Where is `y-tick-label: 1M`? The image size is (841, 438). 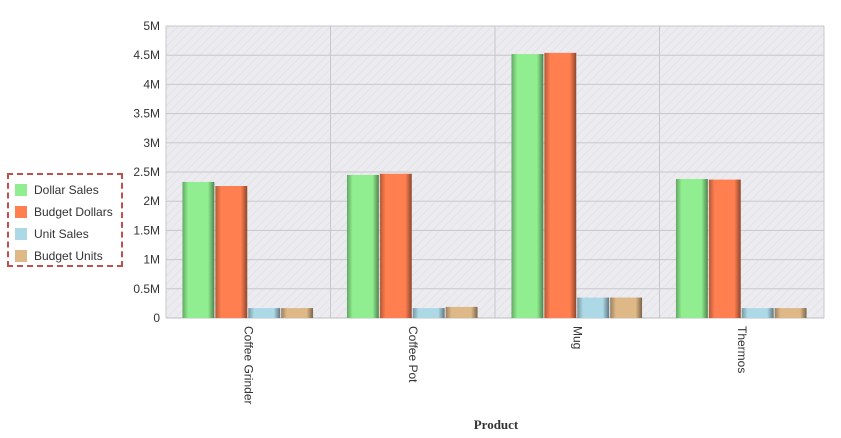 y-tick-label: 1M is located at coordinates (151, 260).